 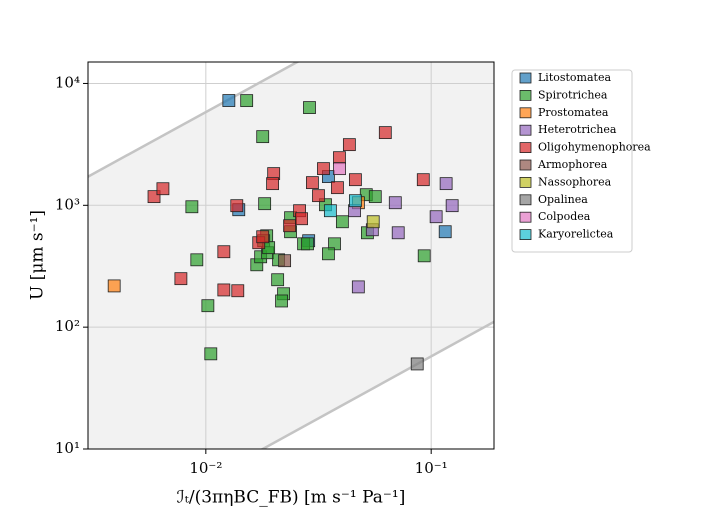 I want to click on legend-box, so click(x=572, y=161).